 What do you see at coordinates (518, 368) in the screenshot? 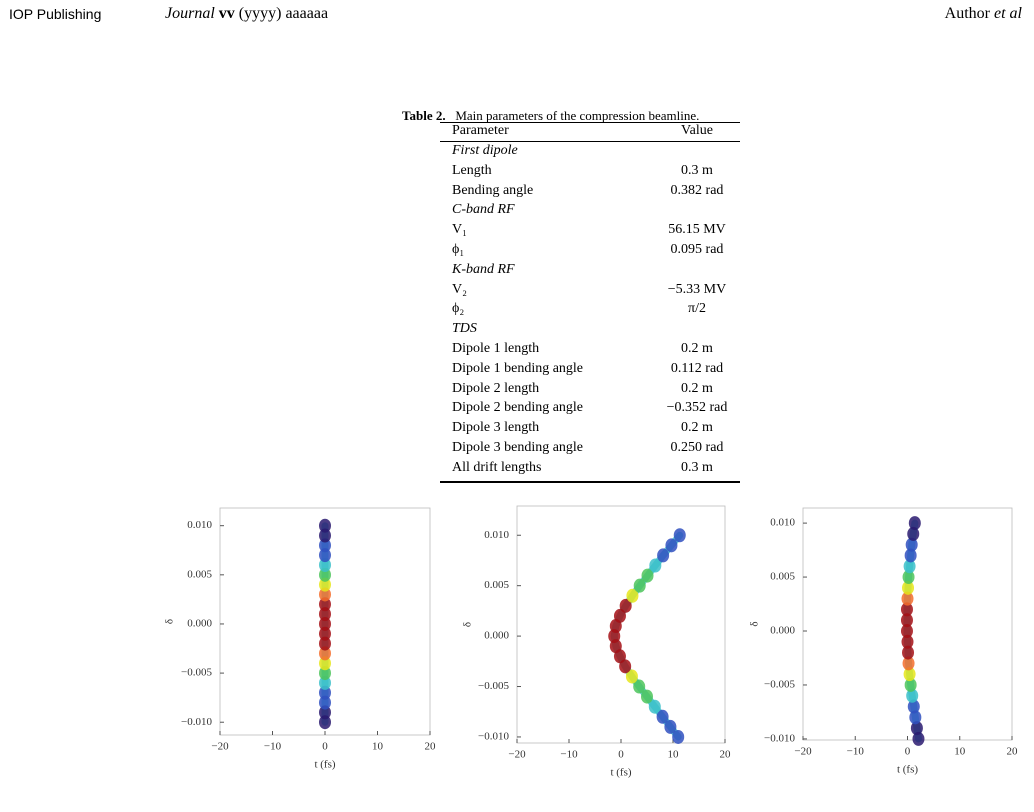
I see `parameter: Dipole 1 bending angle` at bounding box center [518, 368].